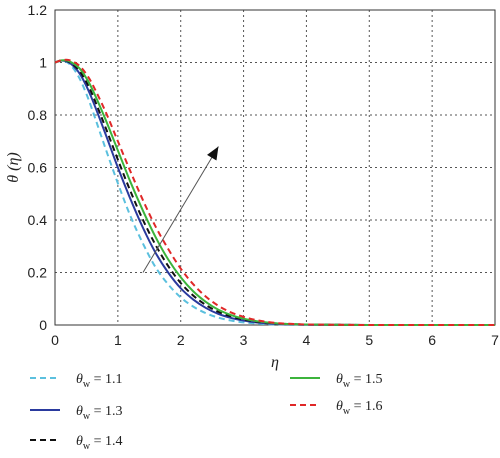 This screenshot has height=458, width=500. I want to click on y-axis-label: θ (η), so click(13, 167).